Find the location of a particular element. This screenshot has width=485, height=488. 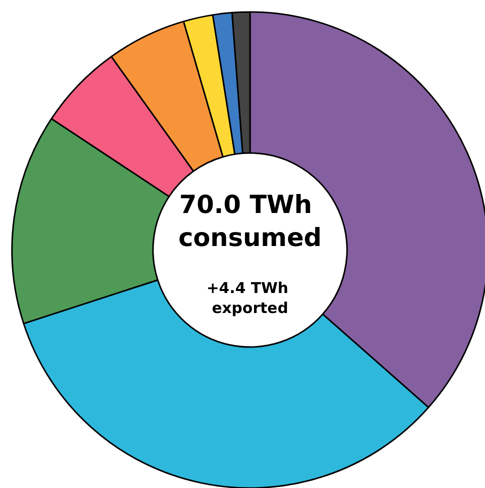

text: 70.0 TWh consumed is located at coordinates (250, 221).